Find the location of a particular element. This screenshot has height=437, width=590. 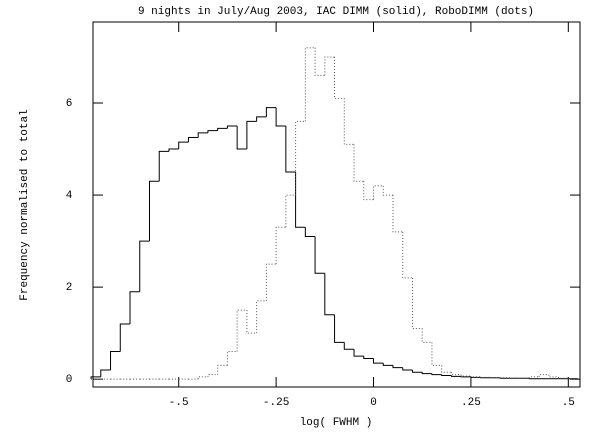

y-tick-label: 4 is located at coordinates (69, 196).